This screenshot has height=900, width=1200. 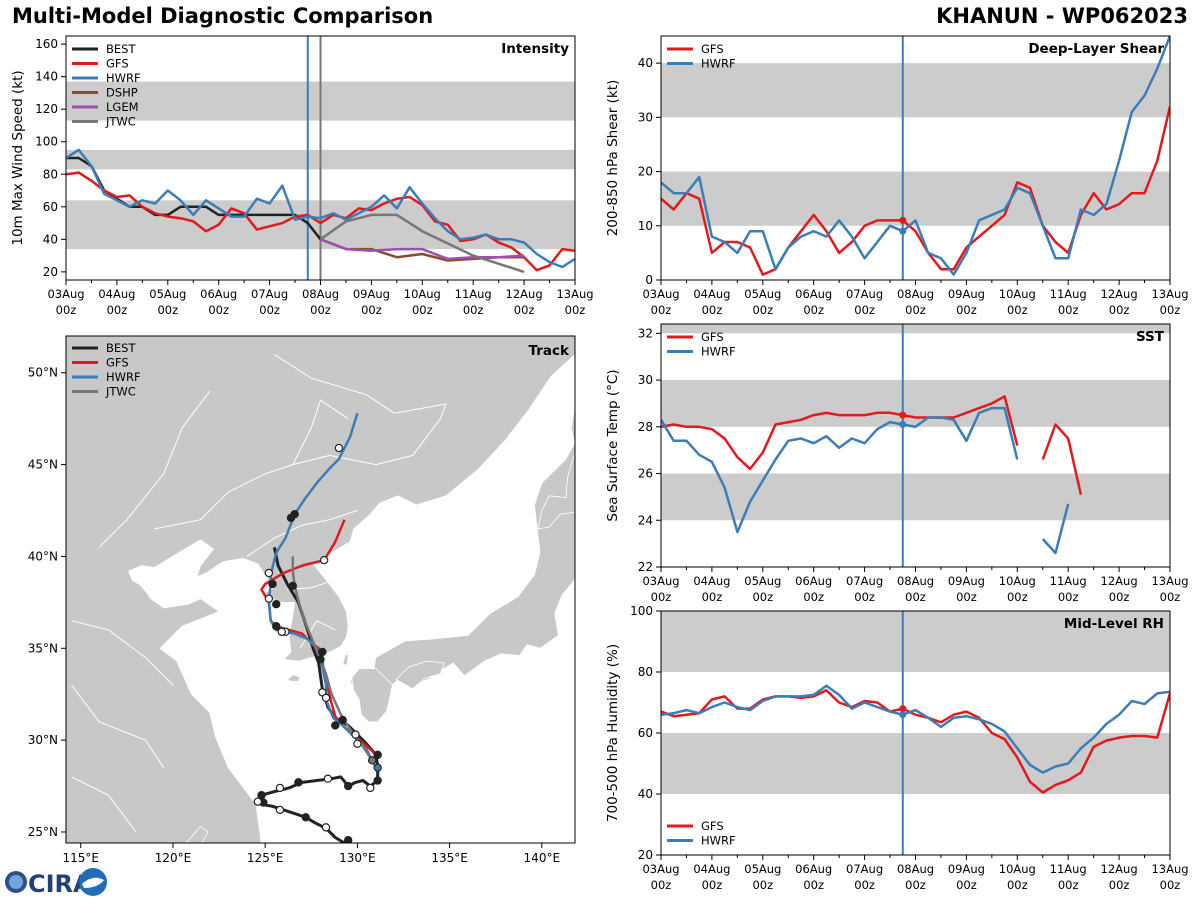 What do you see at coordinates (966, 869) in the screenshot?
I see `rh-xtick-label: 09Aug` at bounding box center [966, 869].